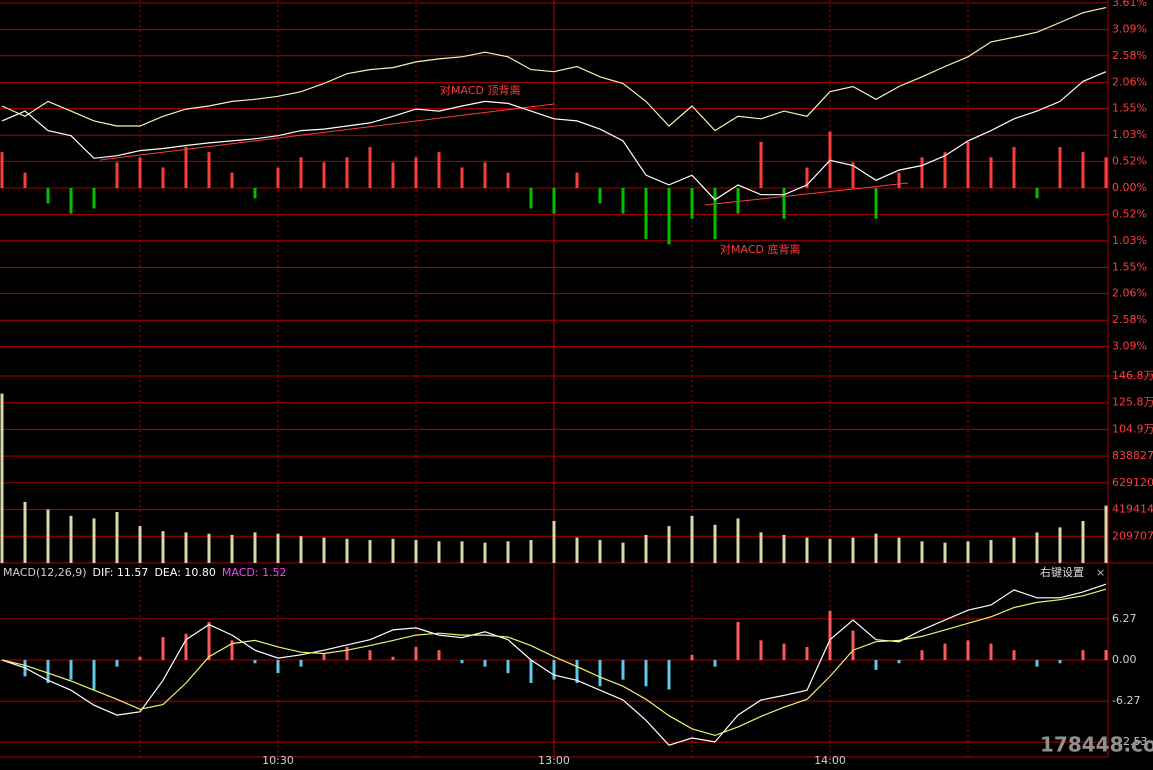  Describe the element at coordinates (1129, 108) in the screenshot. I see `y-tick-label: 1.55%` at that location.